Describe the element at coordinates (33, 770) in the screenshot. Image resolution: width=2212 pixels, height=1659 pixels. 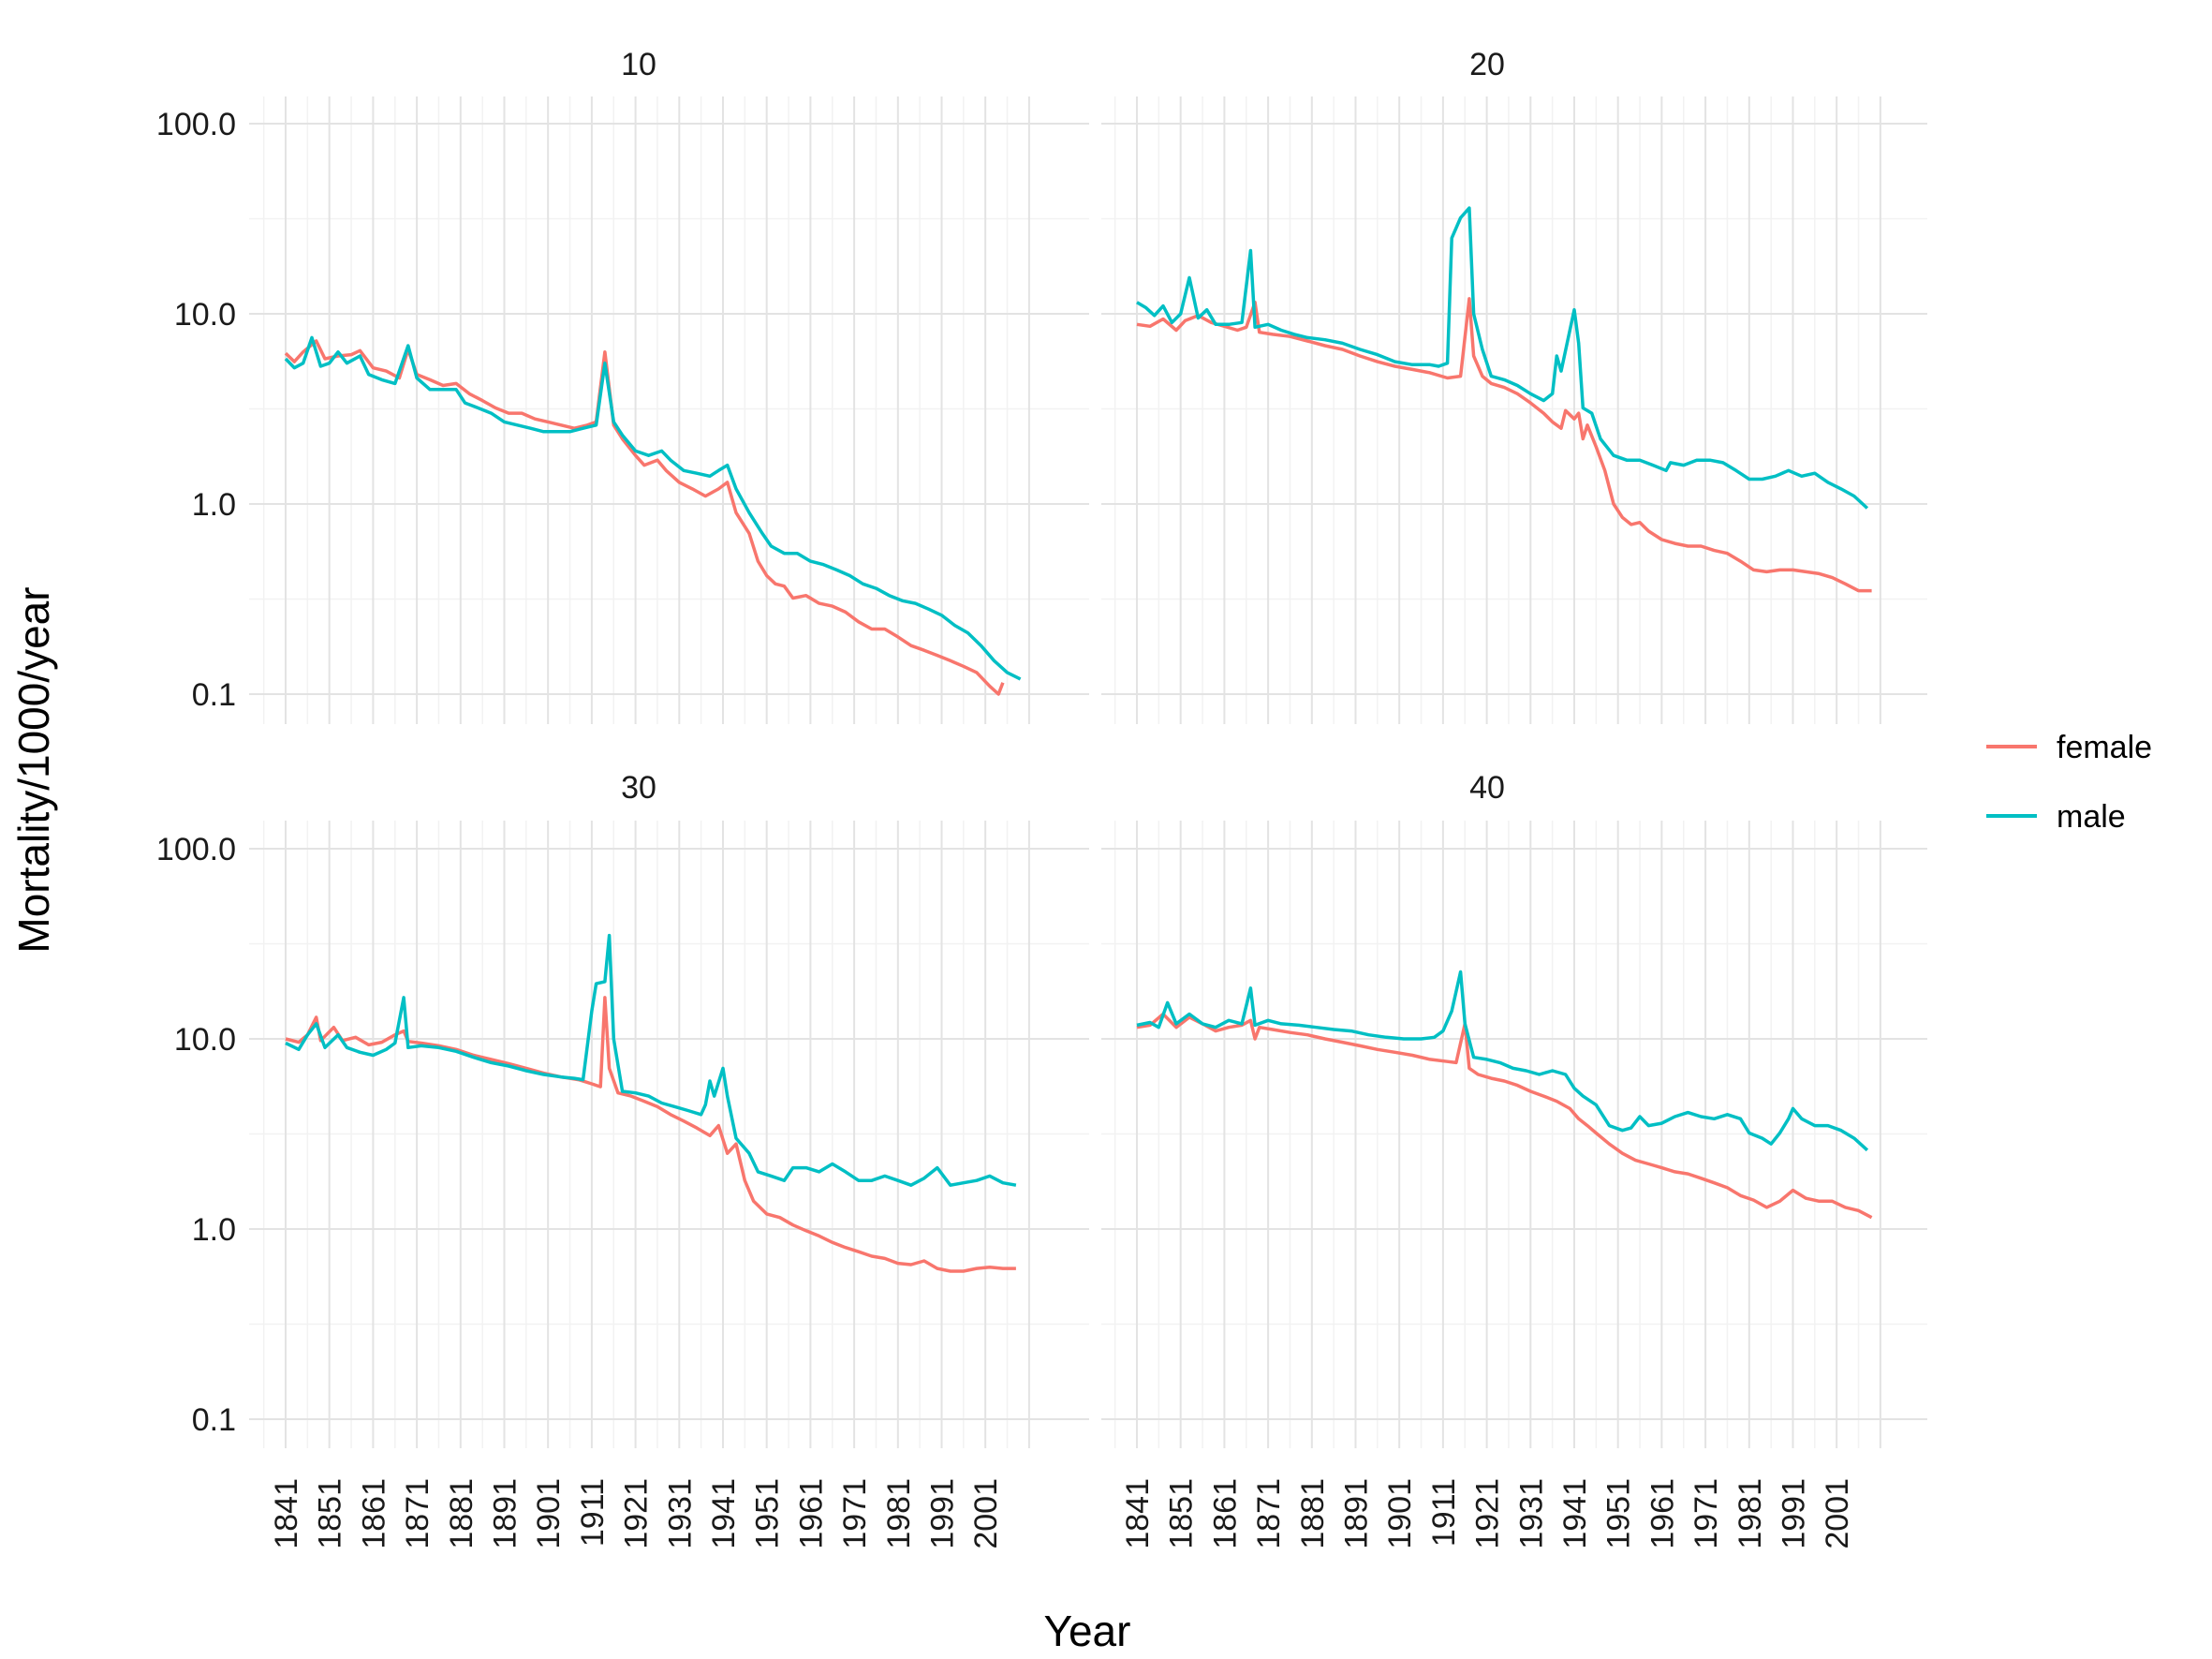
I see `y-axis-title: Mortality/1000/year` at that location.